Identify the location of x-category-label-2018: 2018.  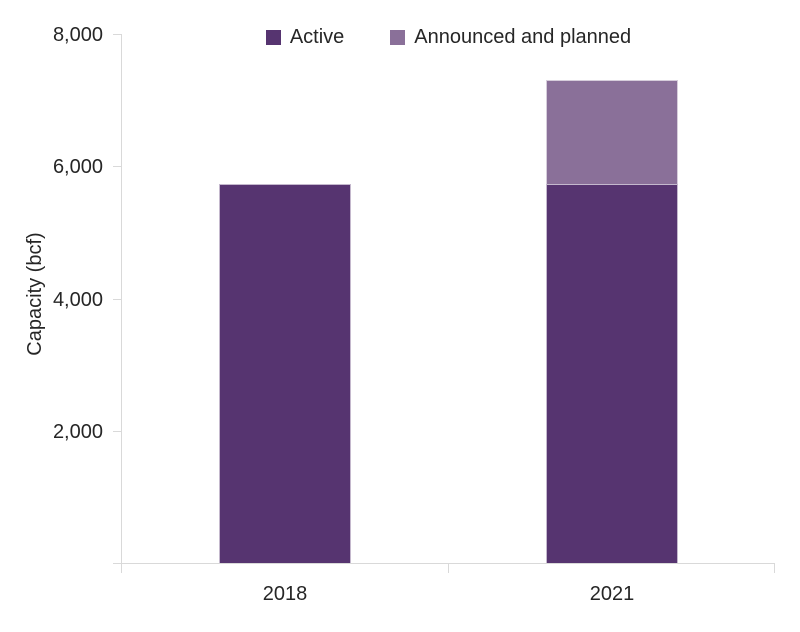
(285, 594).